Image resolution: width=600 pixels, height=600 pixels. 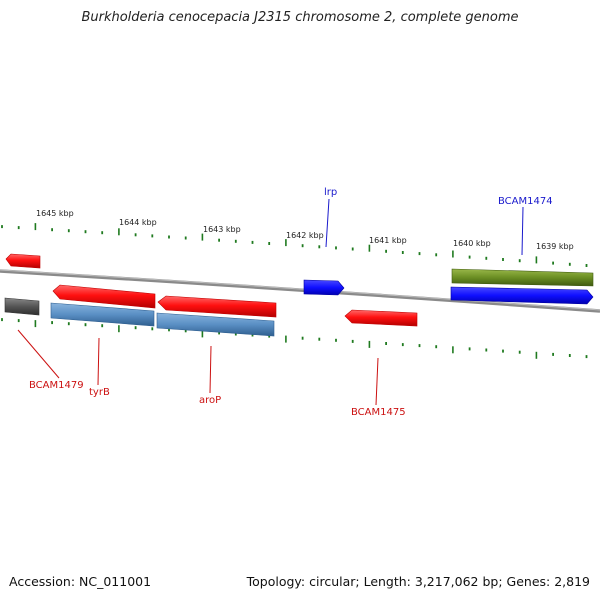 I want to click on label-aroP: aroP, so click(x=210, y=400).